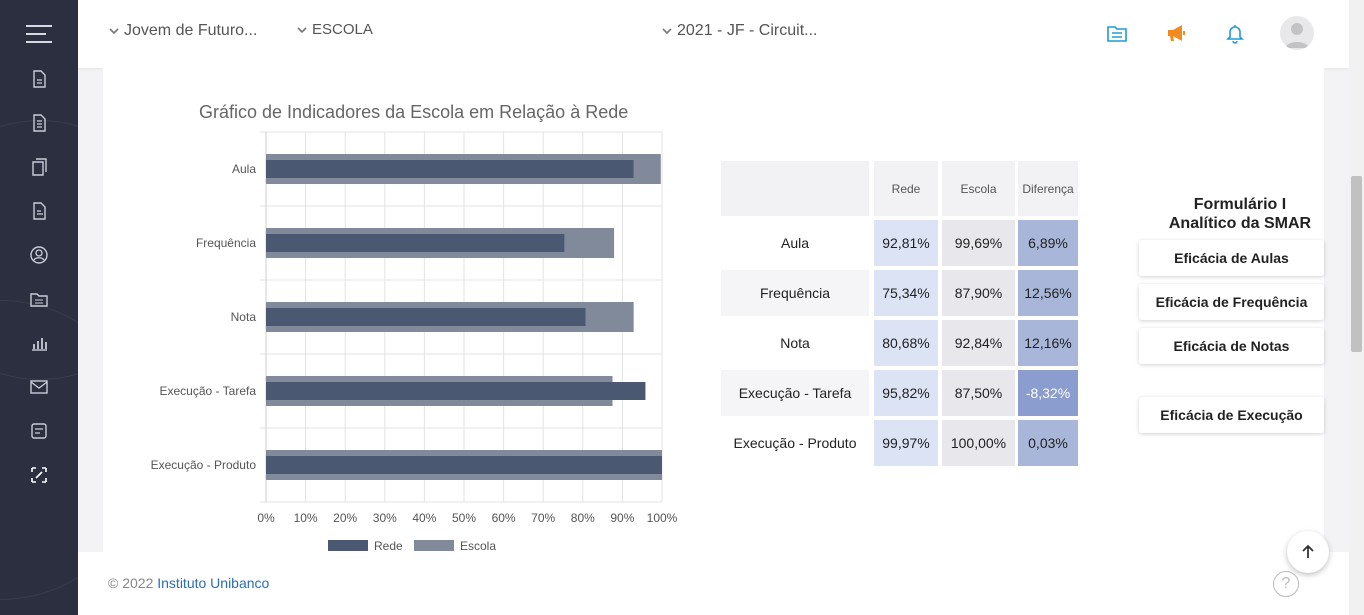  I want to click on table-cell-escola: 87,90%, so click(978, 293).